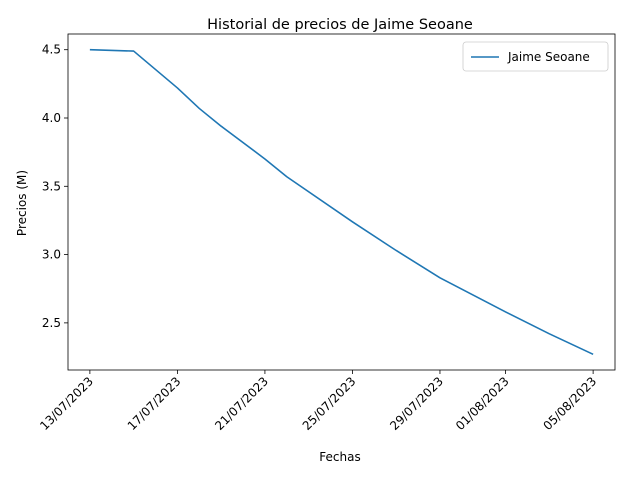 This screenshot has width=640, height=480. I want to click on legend-label: Jaime Seoane, so click(548, 57).